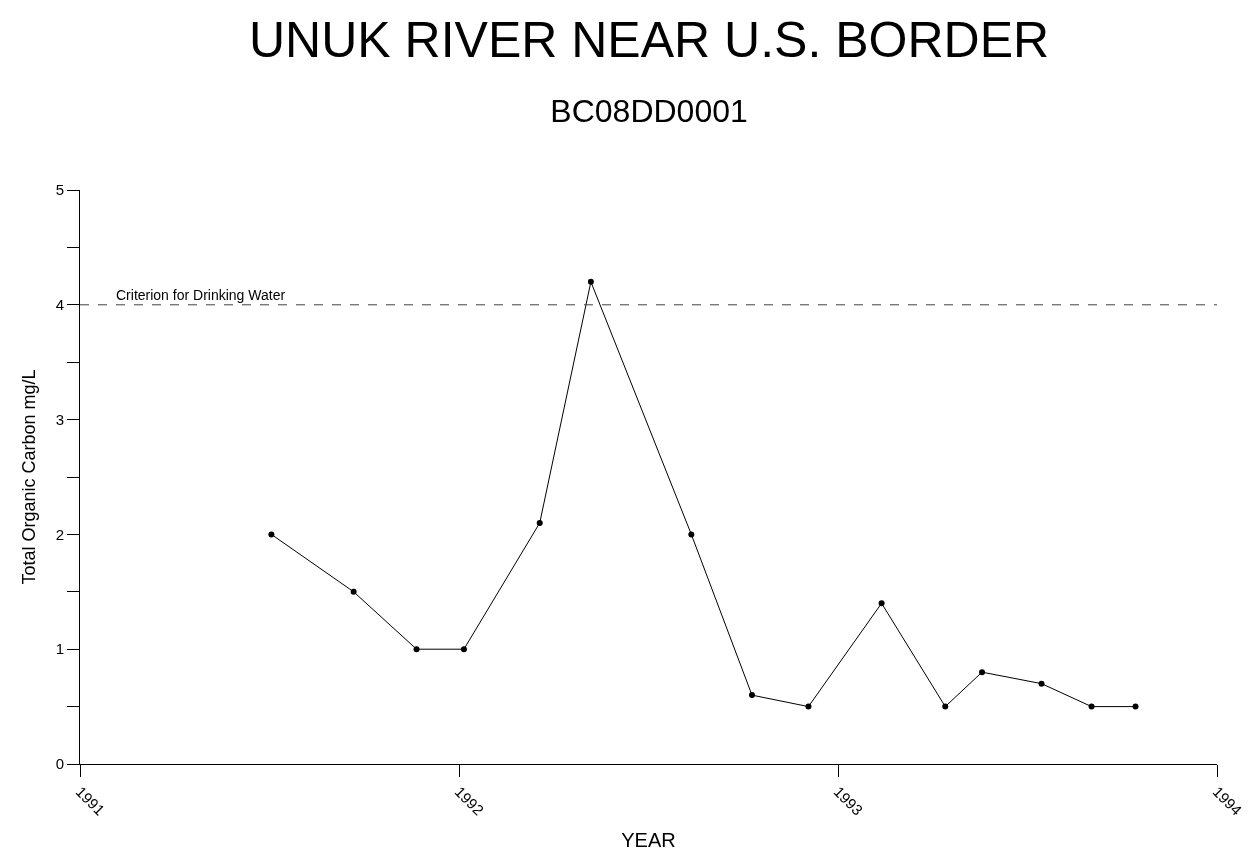 The image size is (1257, 859). I want to click on chart-subtitle: BC08DD0001, so click(649, 111).